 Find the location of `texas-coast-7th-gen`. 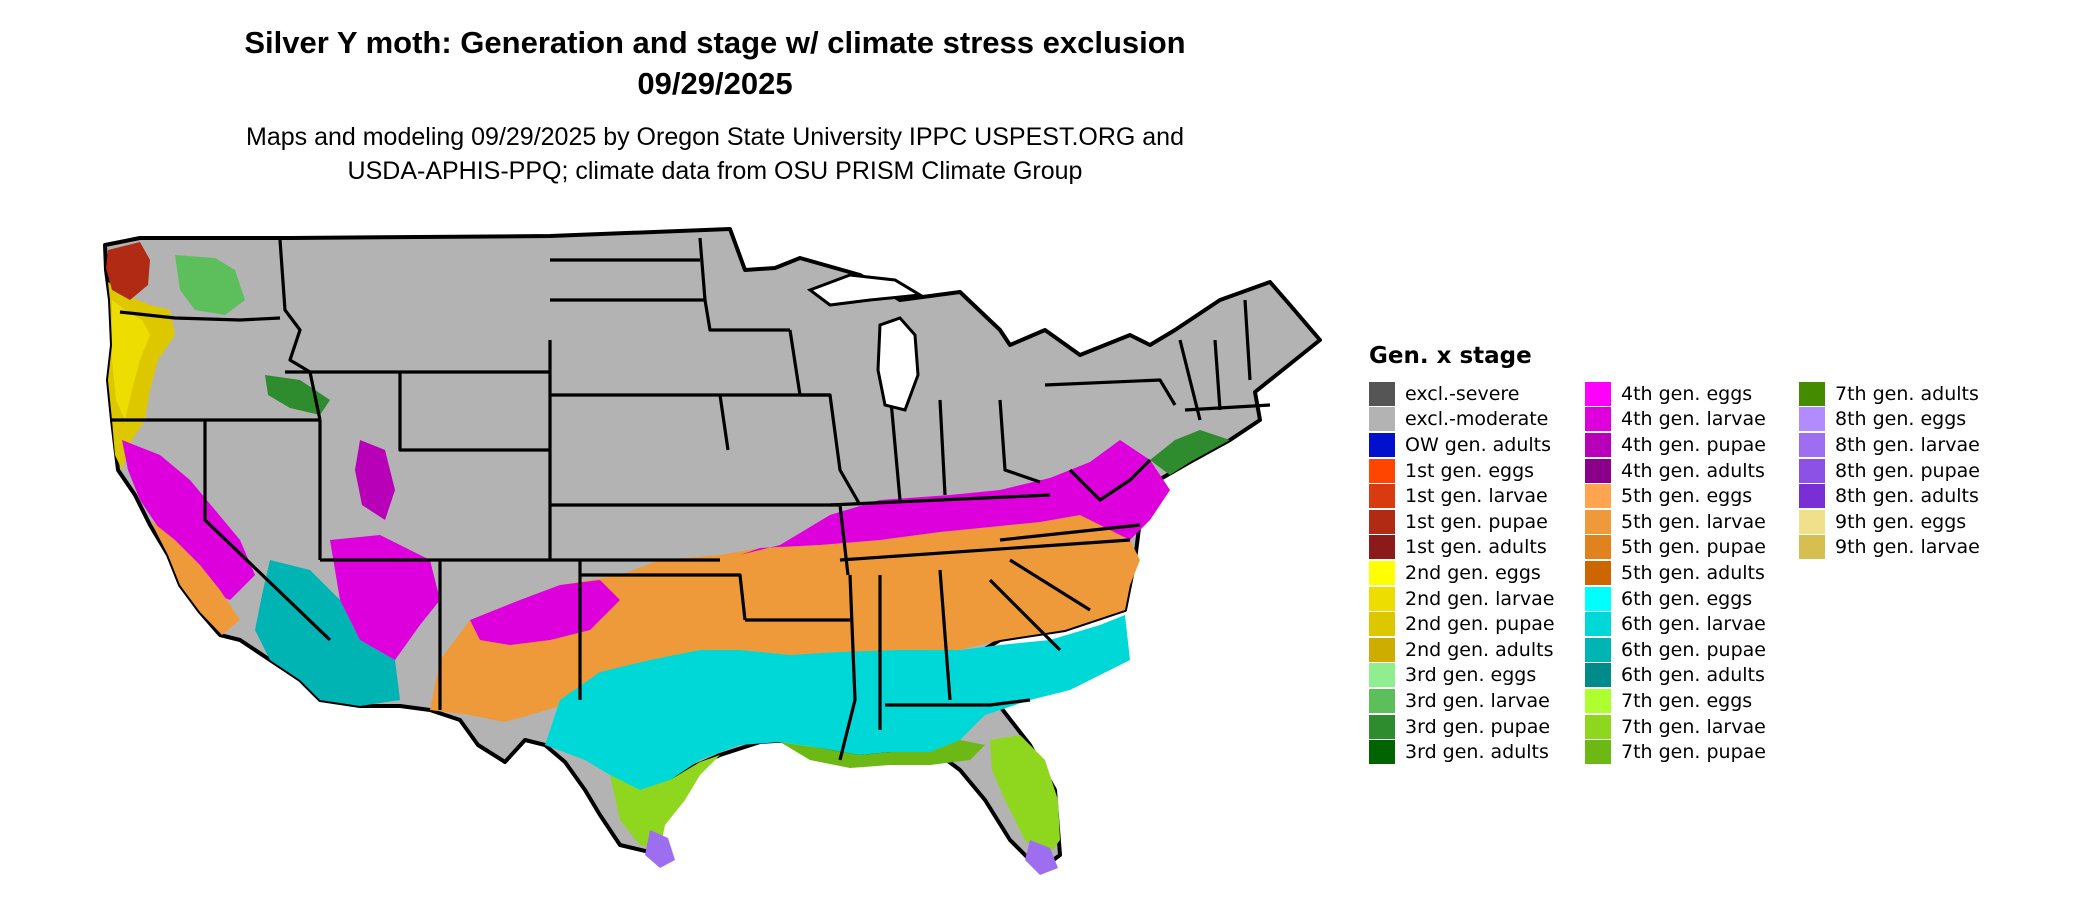

texas-coast-7th-gen is located at coordinates (665, 802).